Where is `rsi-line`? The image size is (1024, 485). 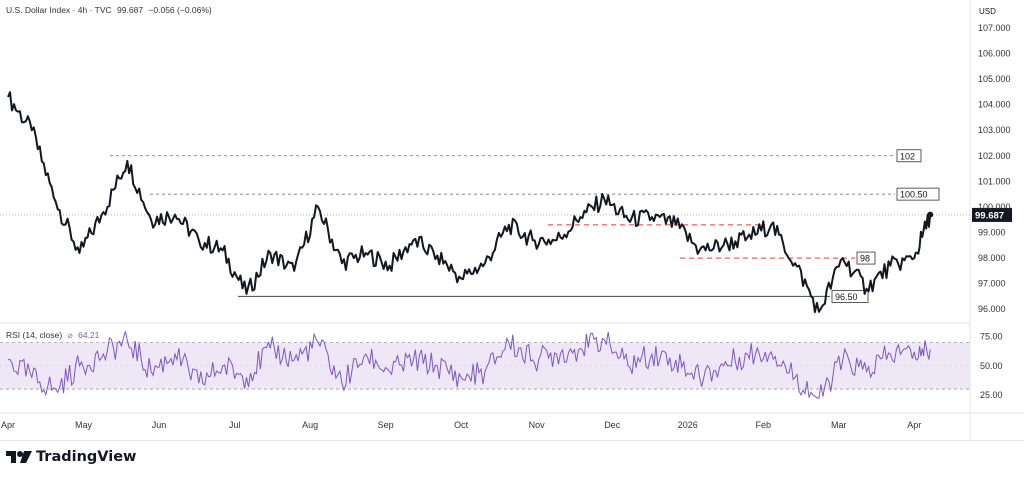 rsi-line is located at coordinates (469, 365).